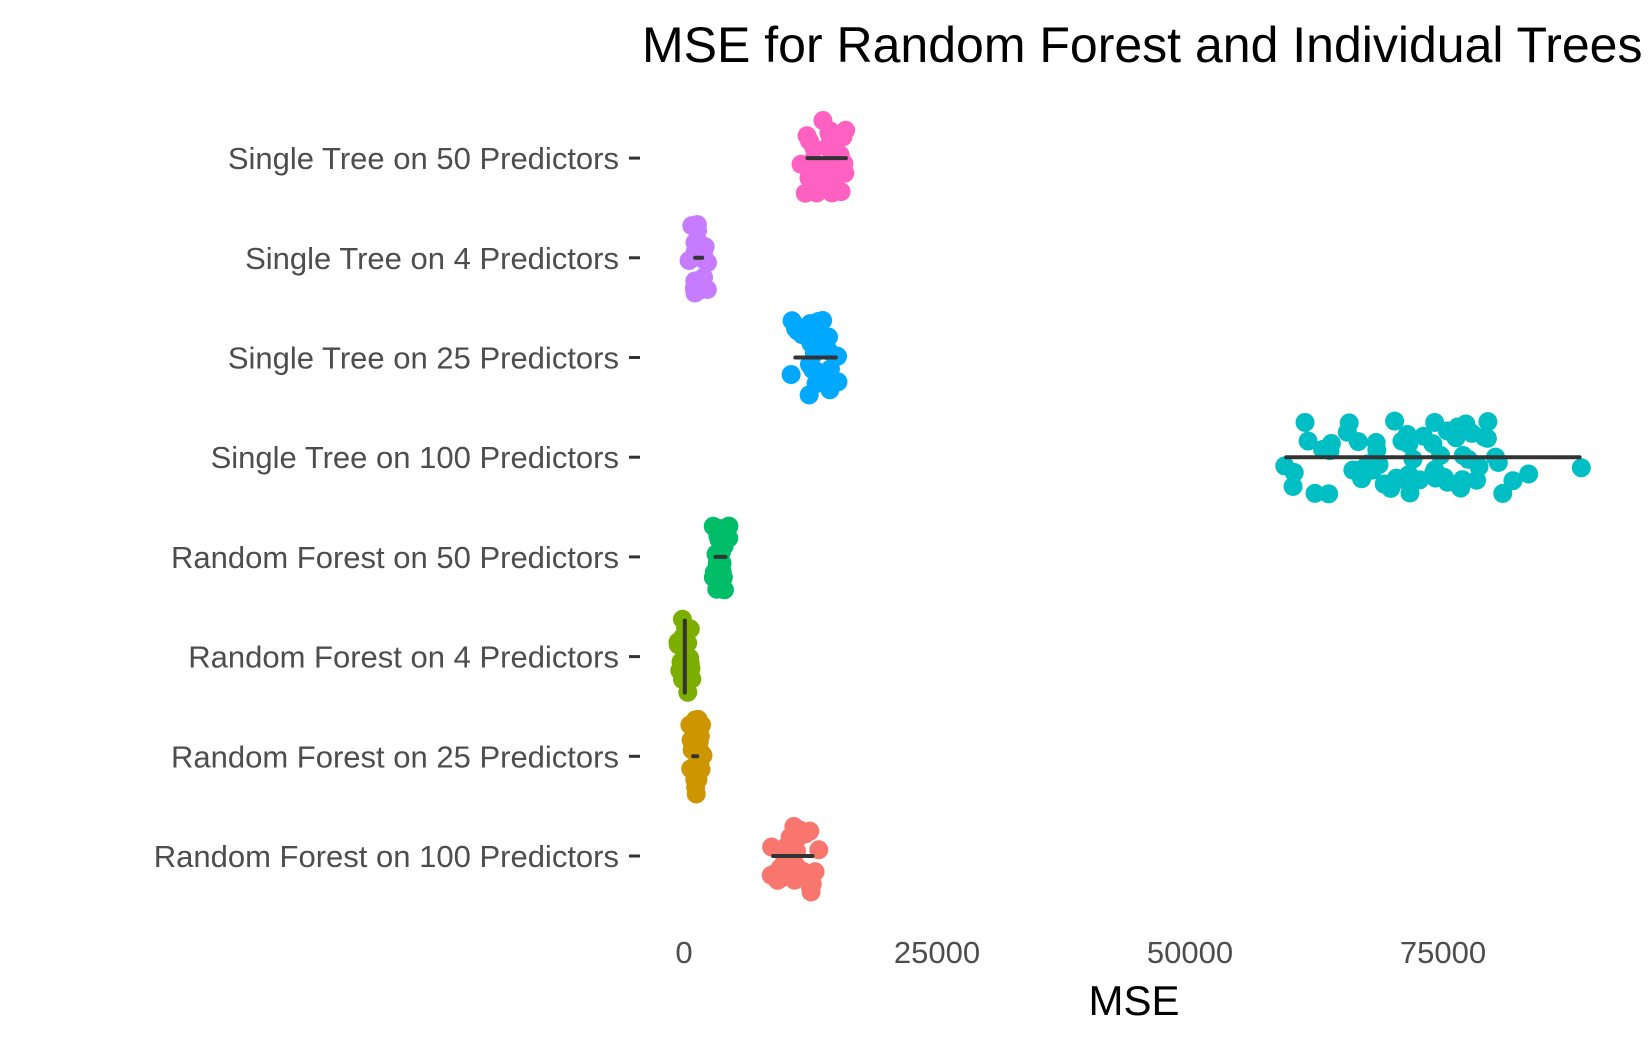 The width and height of the screenshot is (1650, 1050). What do you see at coordinates (1080, 952) in the screenshot?
I see `x-axis: 0 25000 50000 75000` at bounding box center [1080, 952].